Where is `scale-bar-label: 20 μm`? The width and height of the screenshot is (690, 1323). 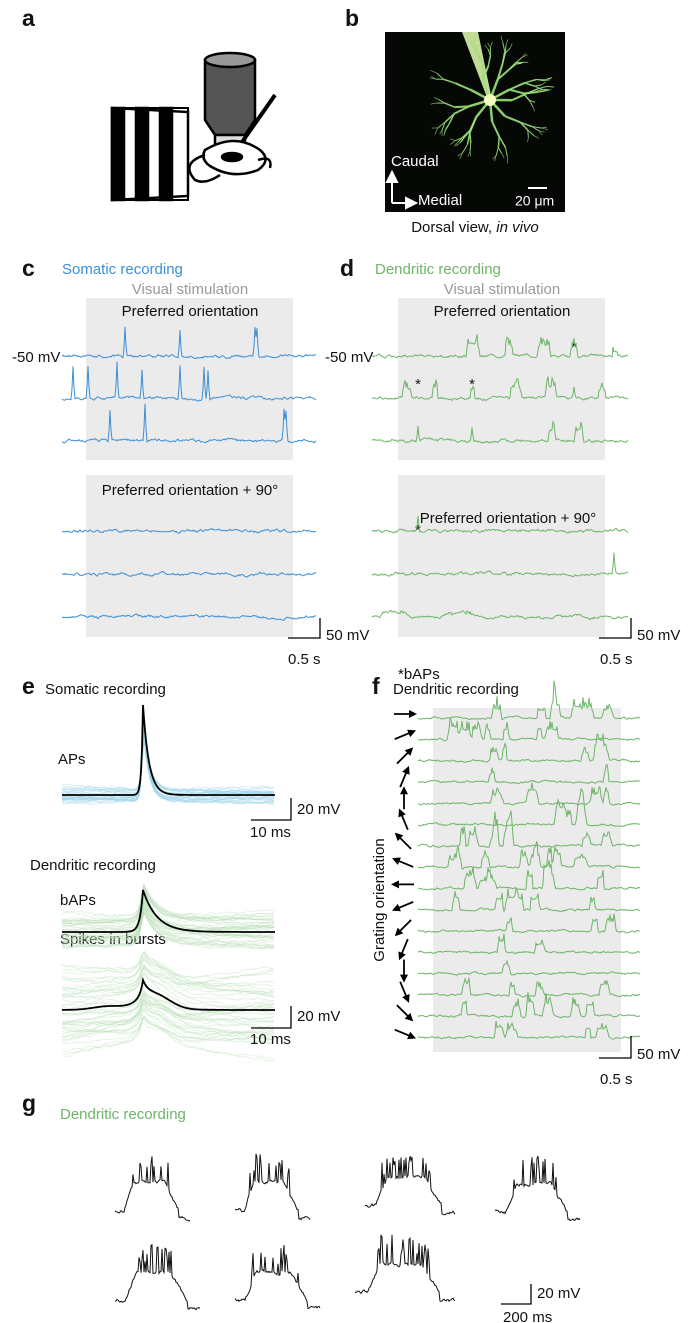 scale-bar-label: 20 μm is located at coordinates (534, 201).